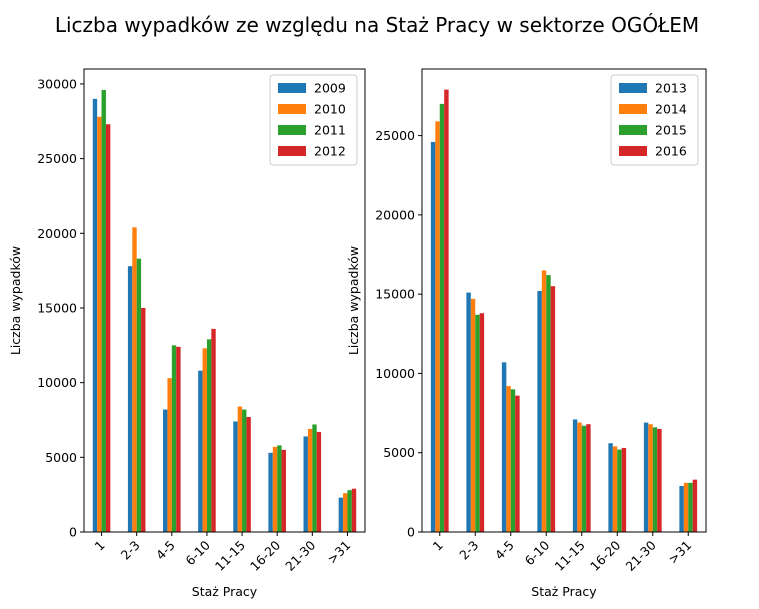 The width and height of the screenshot is (759, 609). I want to click on legend-label: 2010, so click(330, 109).